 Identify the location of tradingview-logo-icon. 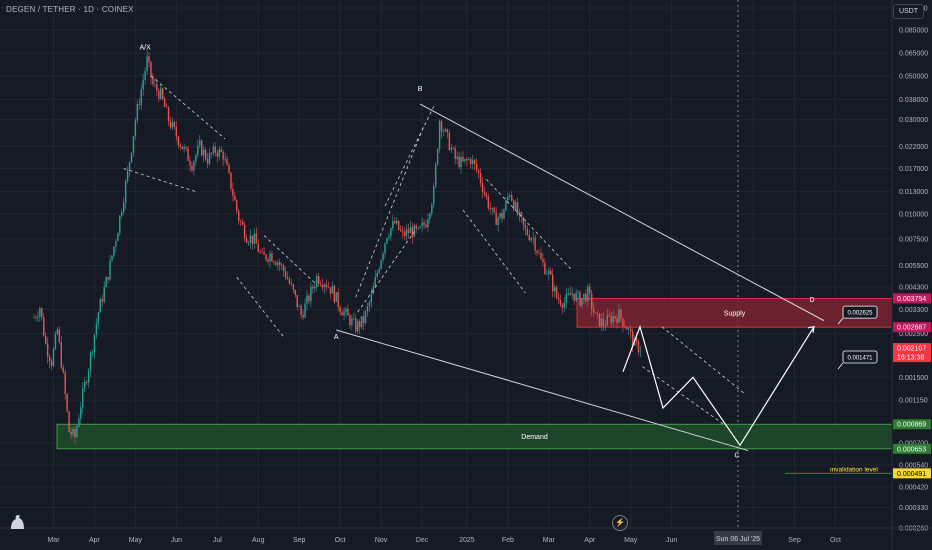
(18, 522).